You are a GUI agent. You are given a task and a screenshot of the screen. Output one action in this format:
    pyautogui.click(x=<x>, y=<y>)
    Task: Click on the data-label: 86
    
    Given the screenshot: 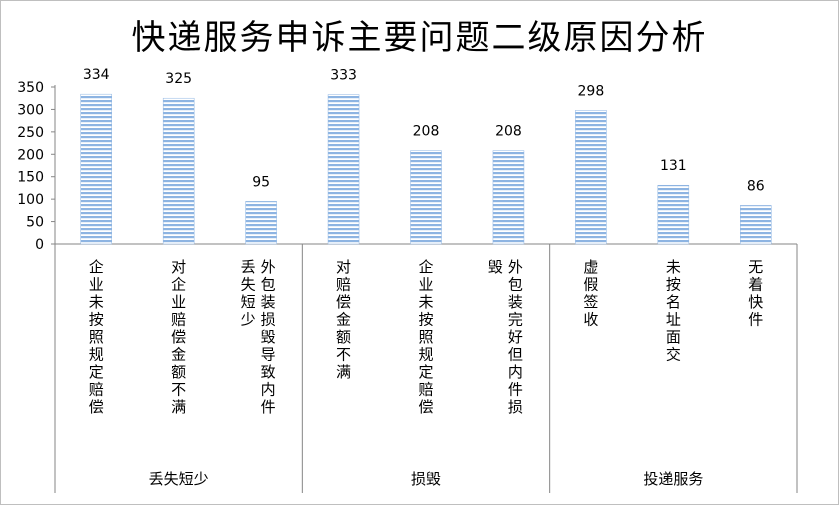 What is the action you would take?
    pyautogui.click(x=756, y=186)
    